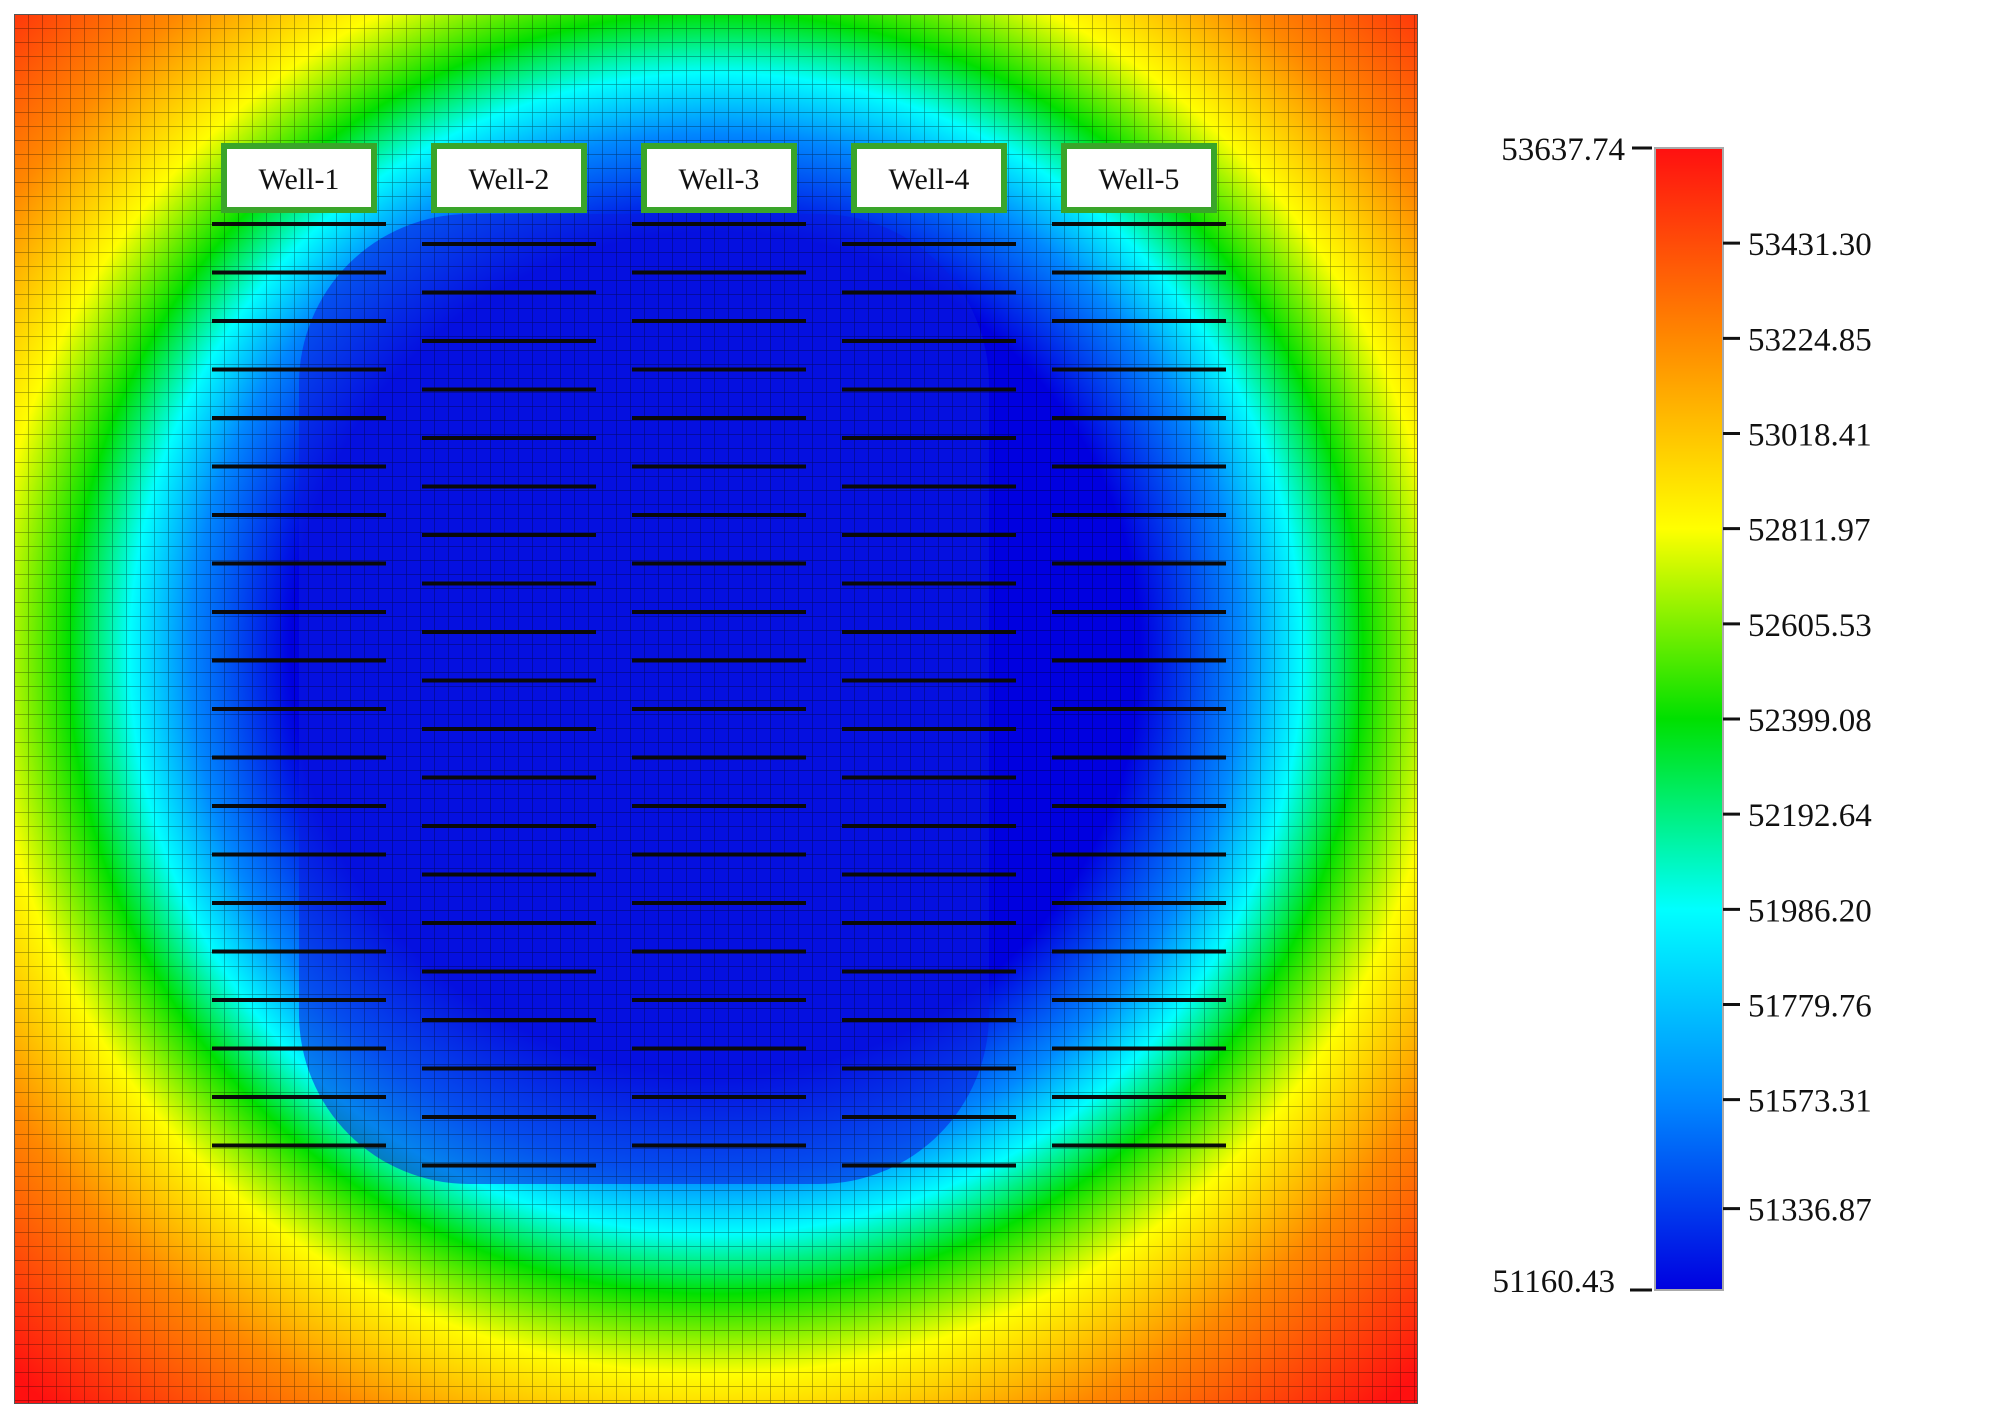  I want to click on well-label: Well-1, so click(299, 179).